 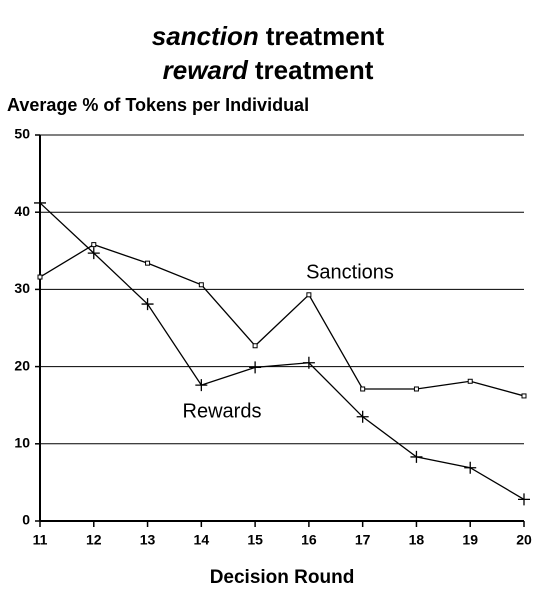 What do you see at coordinates (202, 540) in the screenshot?
I see `x-tick-label: 14` at bounding box center [202, 540].